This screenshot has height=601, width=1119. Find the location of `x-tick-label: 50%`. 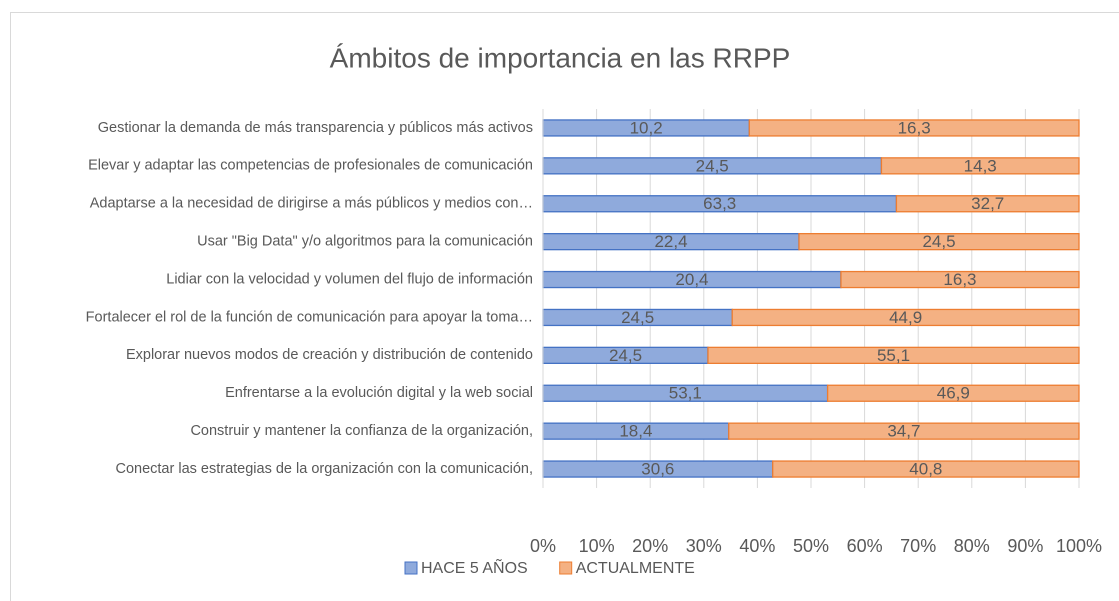

x-tick-label: 50% is located at coordinates (811, 546).